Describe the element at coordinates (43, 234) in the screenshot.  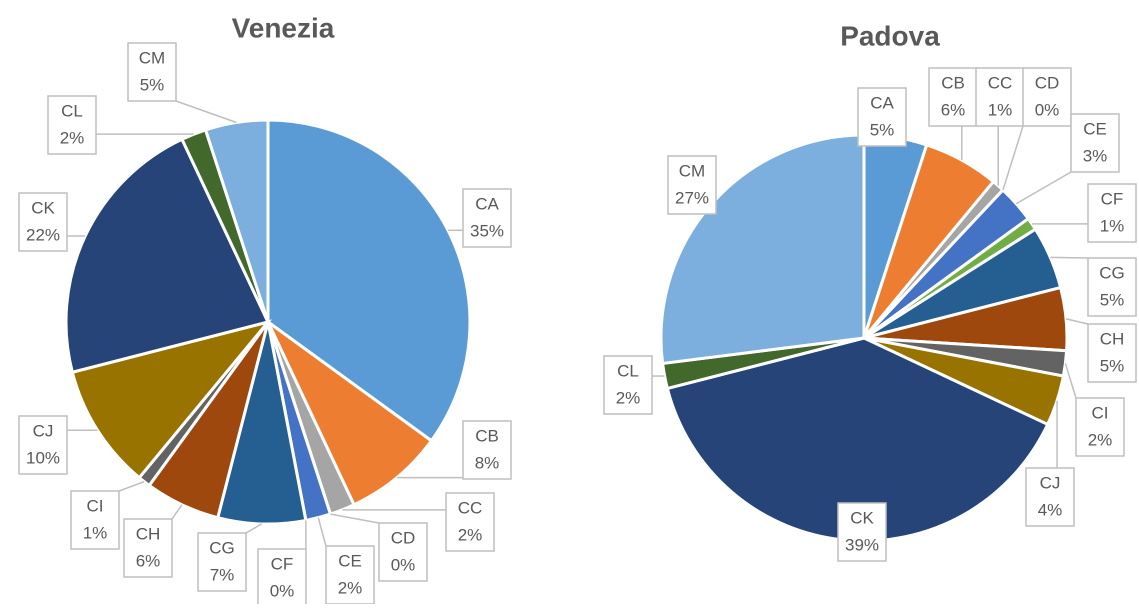
I see `data-label: 22%` at that location.